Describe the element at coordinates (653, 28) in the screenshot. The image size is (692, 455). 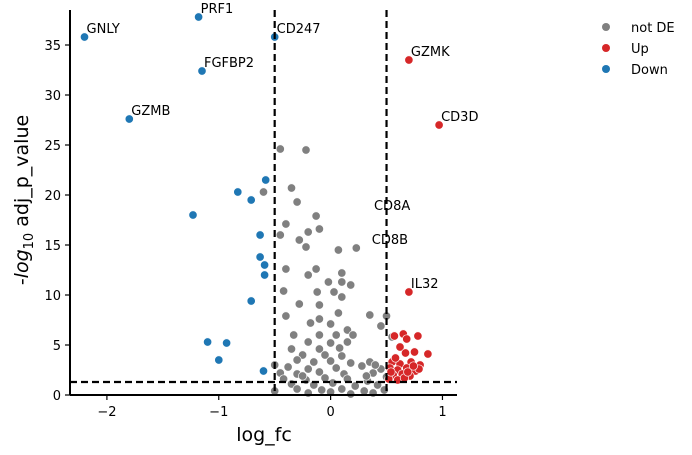
I see `legend-label: not DE` at that location.